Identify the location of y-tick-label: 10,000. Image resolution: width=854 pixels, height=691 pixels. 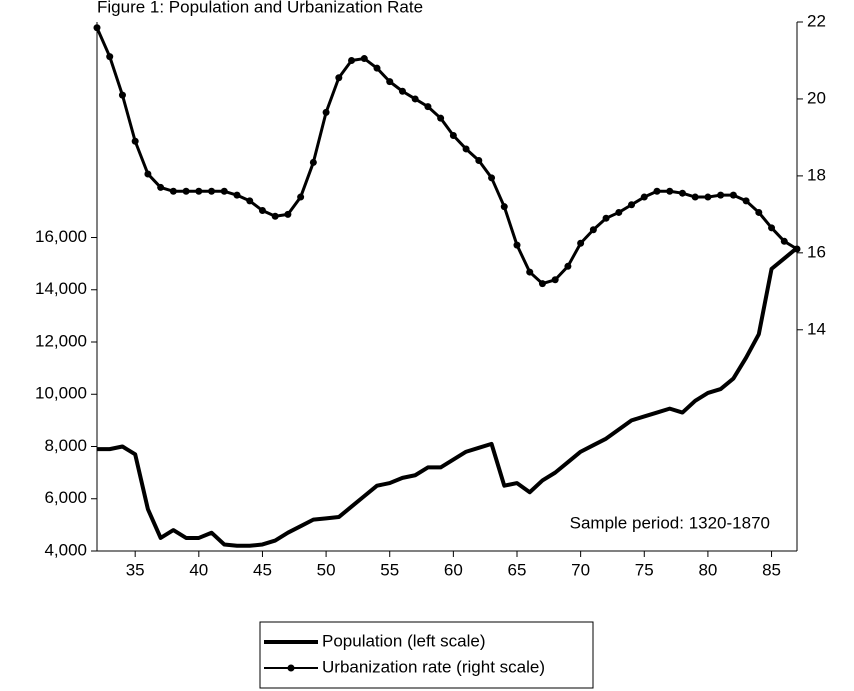
(61, 393).